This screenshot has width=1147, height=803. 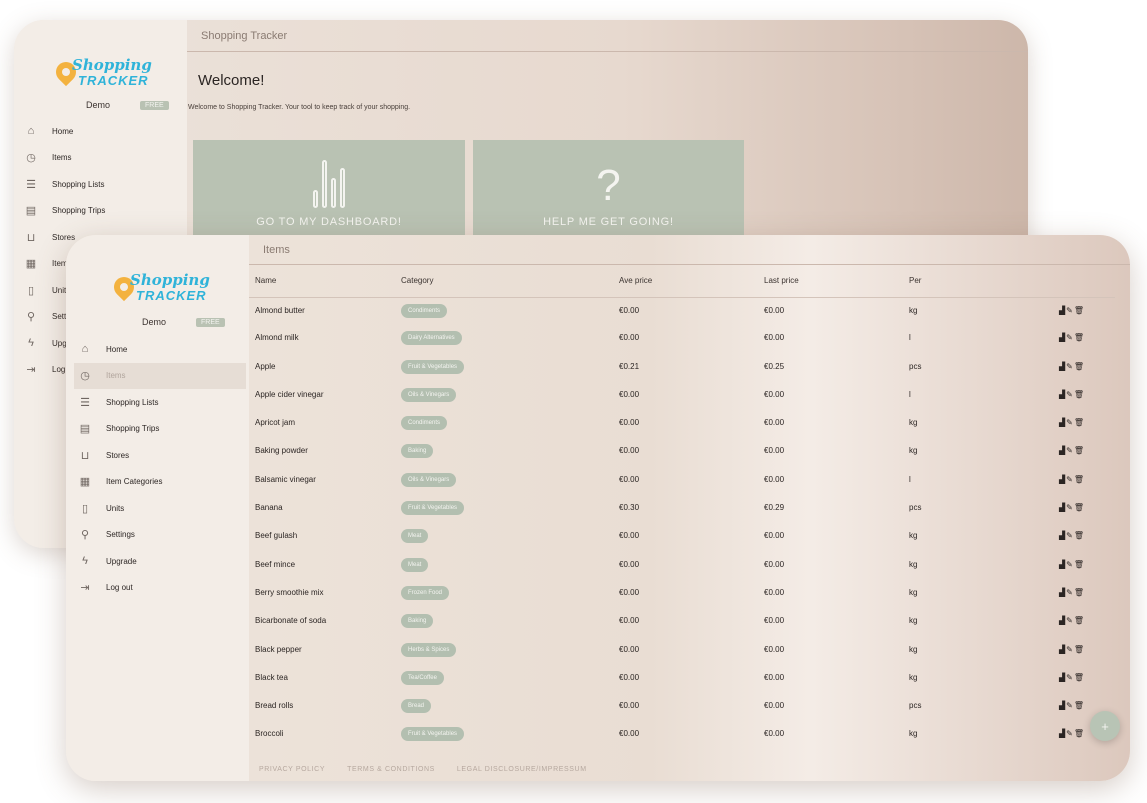 I want to click on plan-badge: FREE, so click(x=210, y=322).